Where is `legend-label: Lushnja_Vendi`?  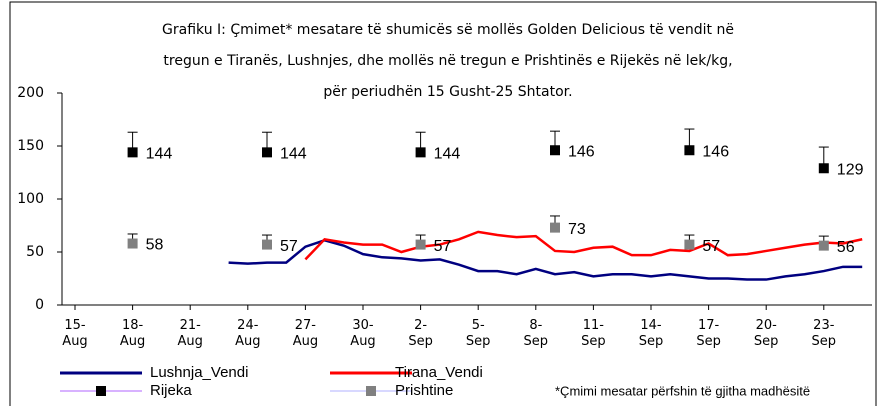 legend-label: Lushnja_Vendi is located at coordinates (199, 372).